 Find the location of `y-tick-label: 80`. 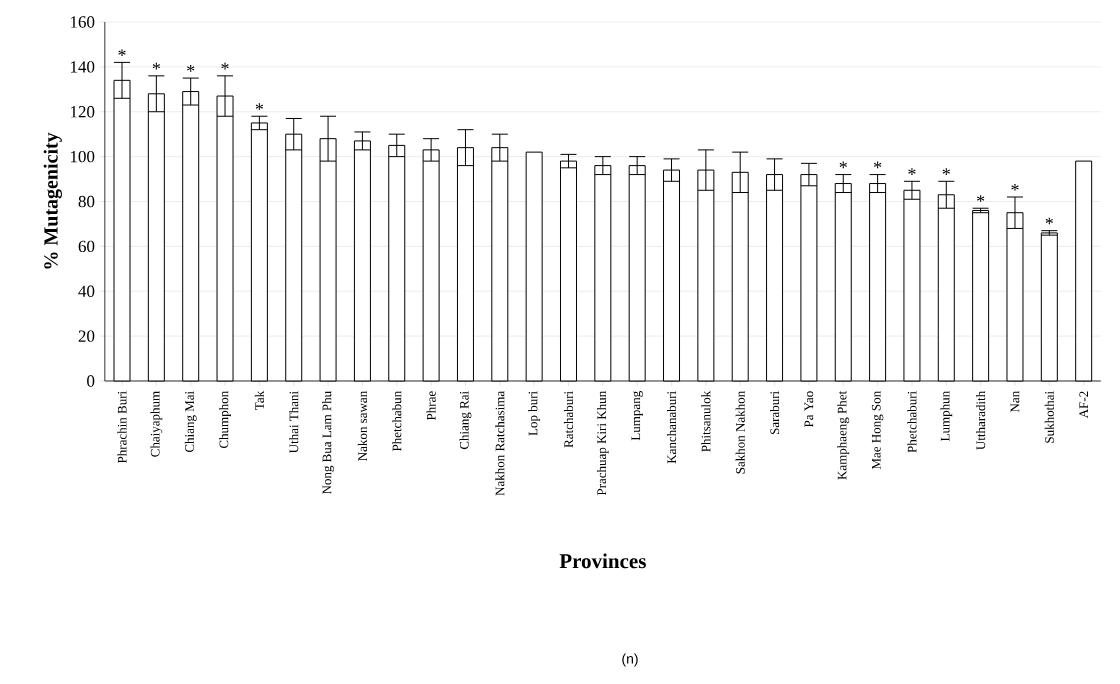

y-tick-label: 80 is located at coordinates (86, 201).